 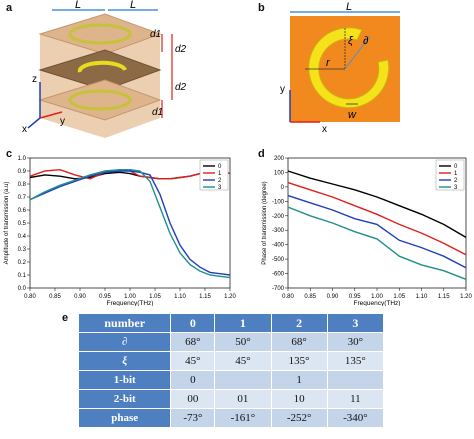 What do you see at coordinates (22, 250) in the screenshot?
I see `y-tick-label: 0.3` at bounding box center [22, 250].